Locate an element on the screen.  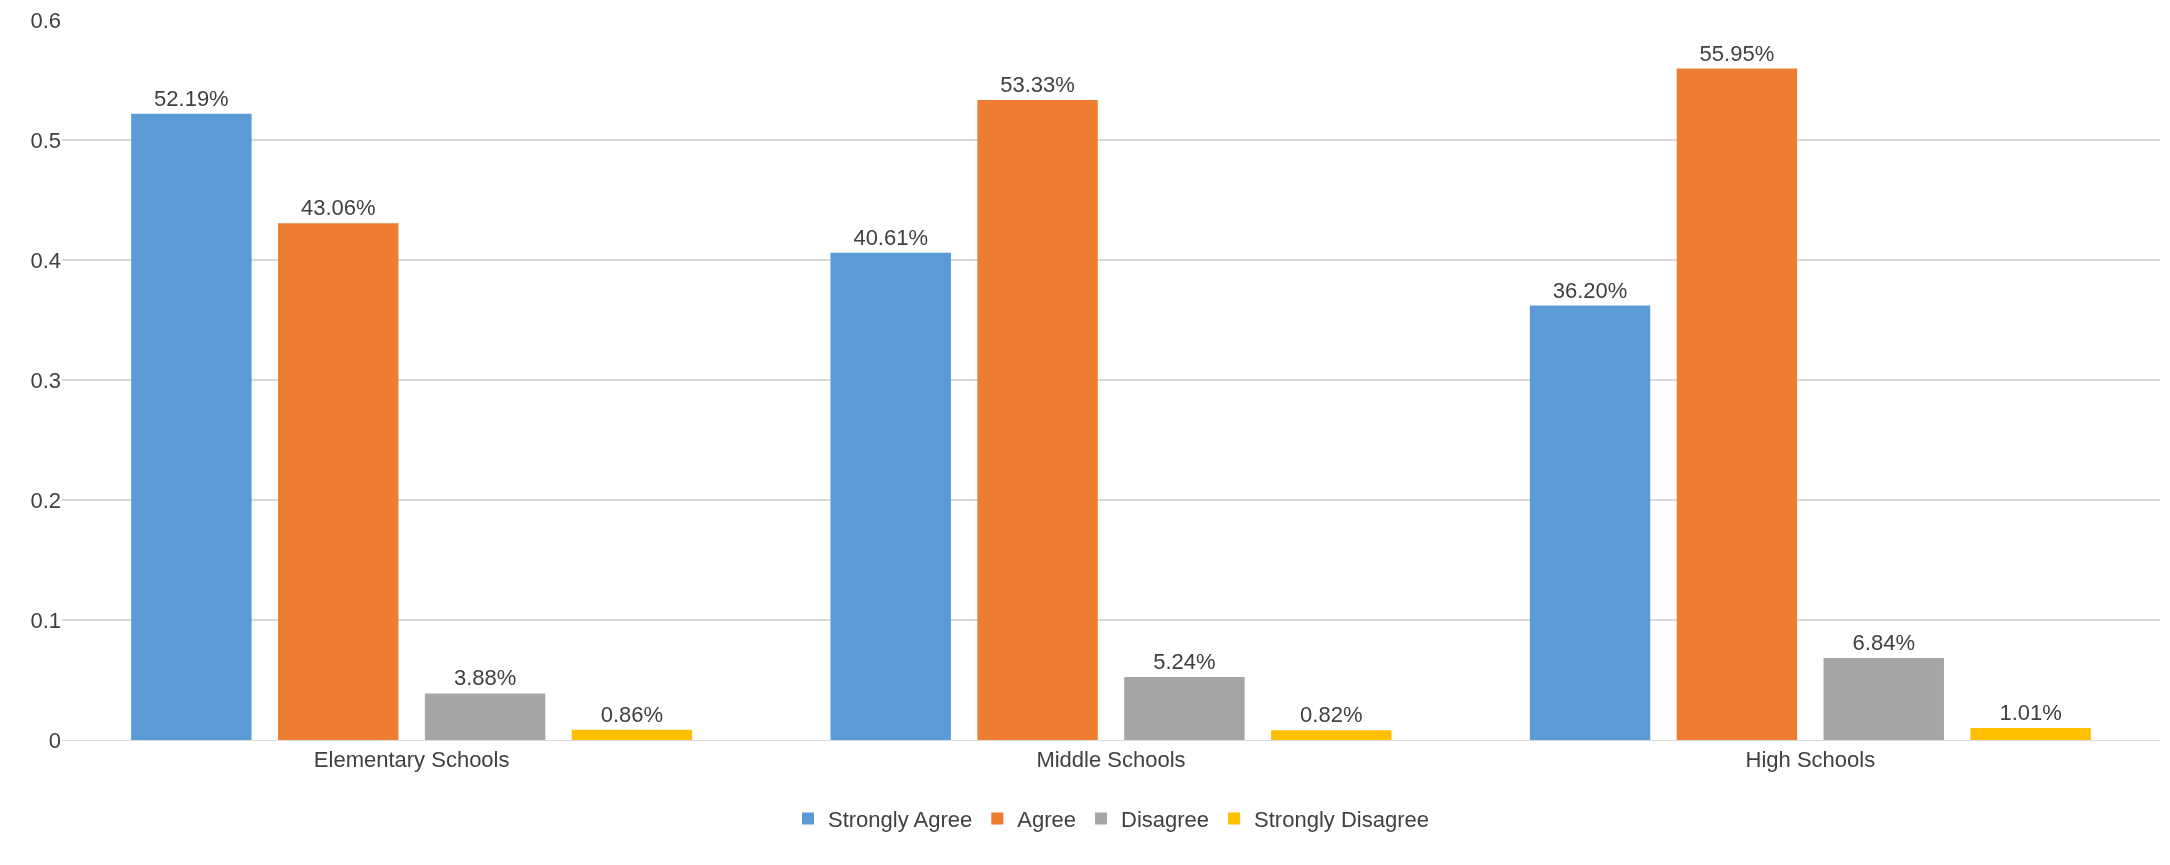
legend-label: Strongly Disagree is located at coordinates (1341, 819).